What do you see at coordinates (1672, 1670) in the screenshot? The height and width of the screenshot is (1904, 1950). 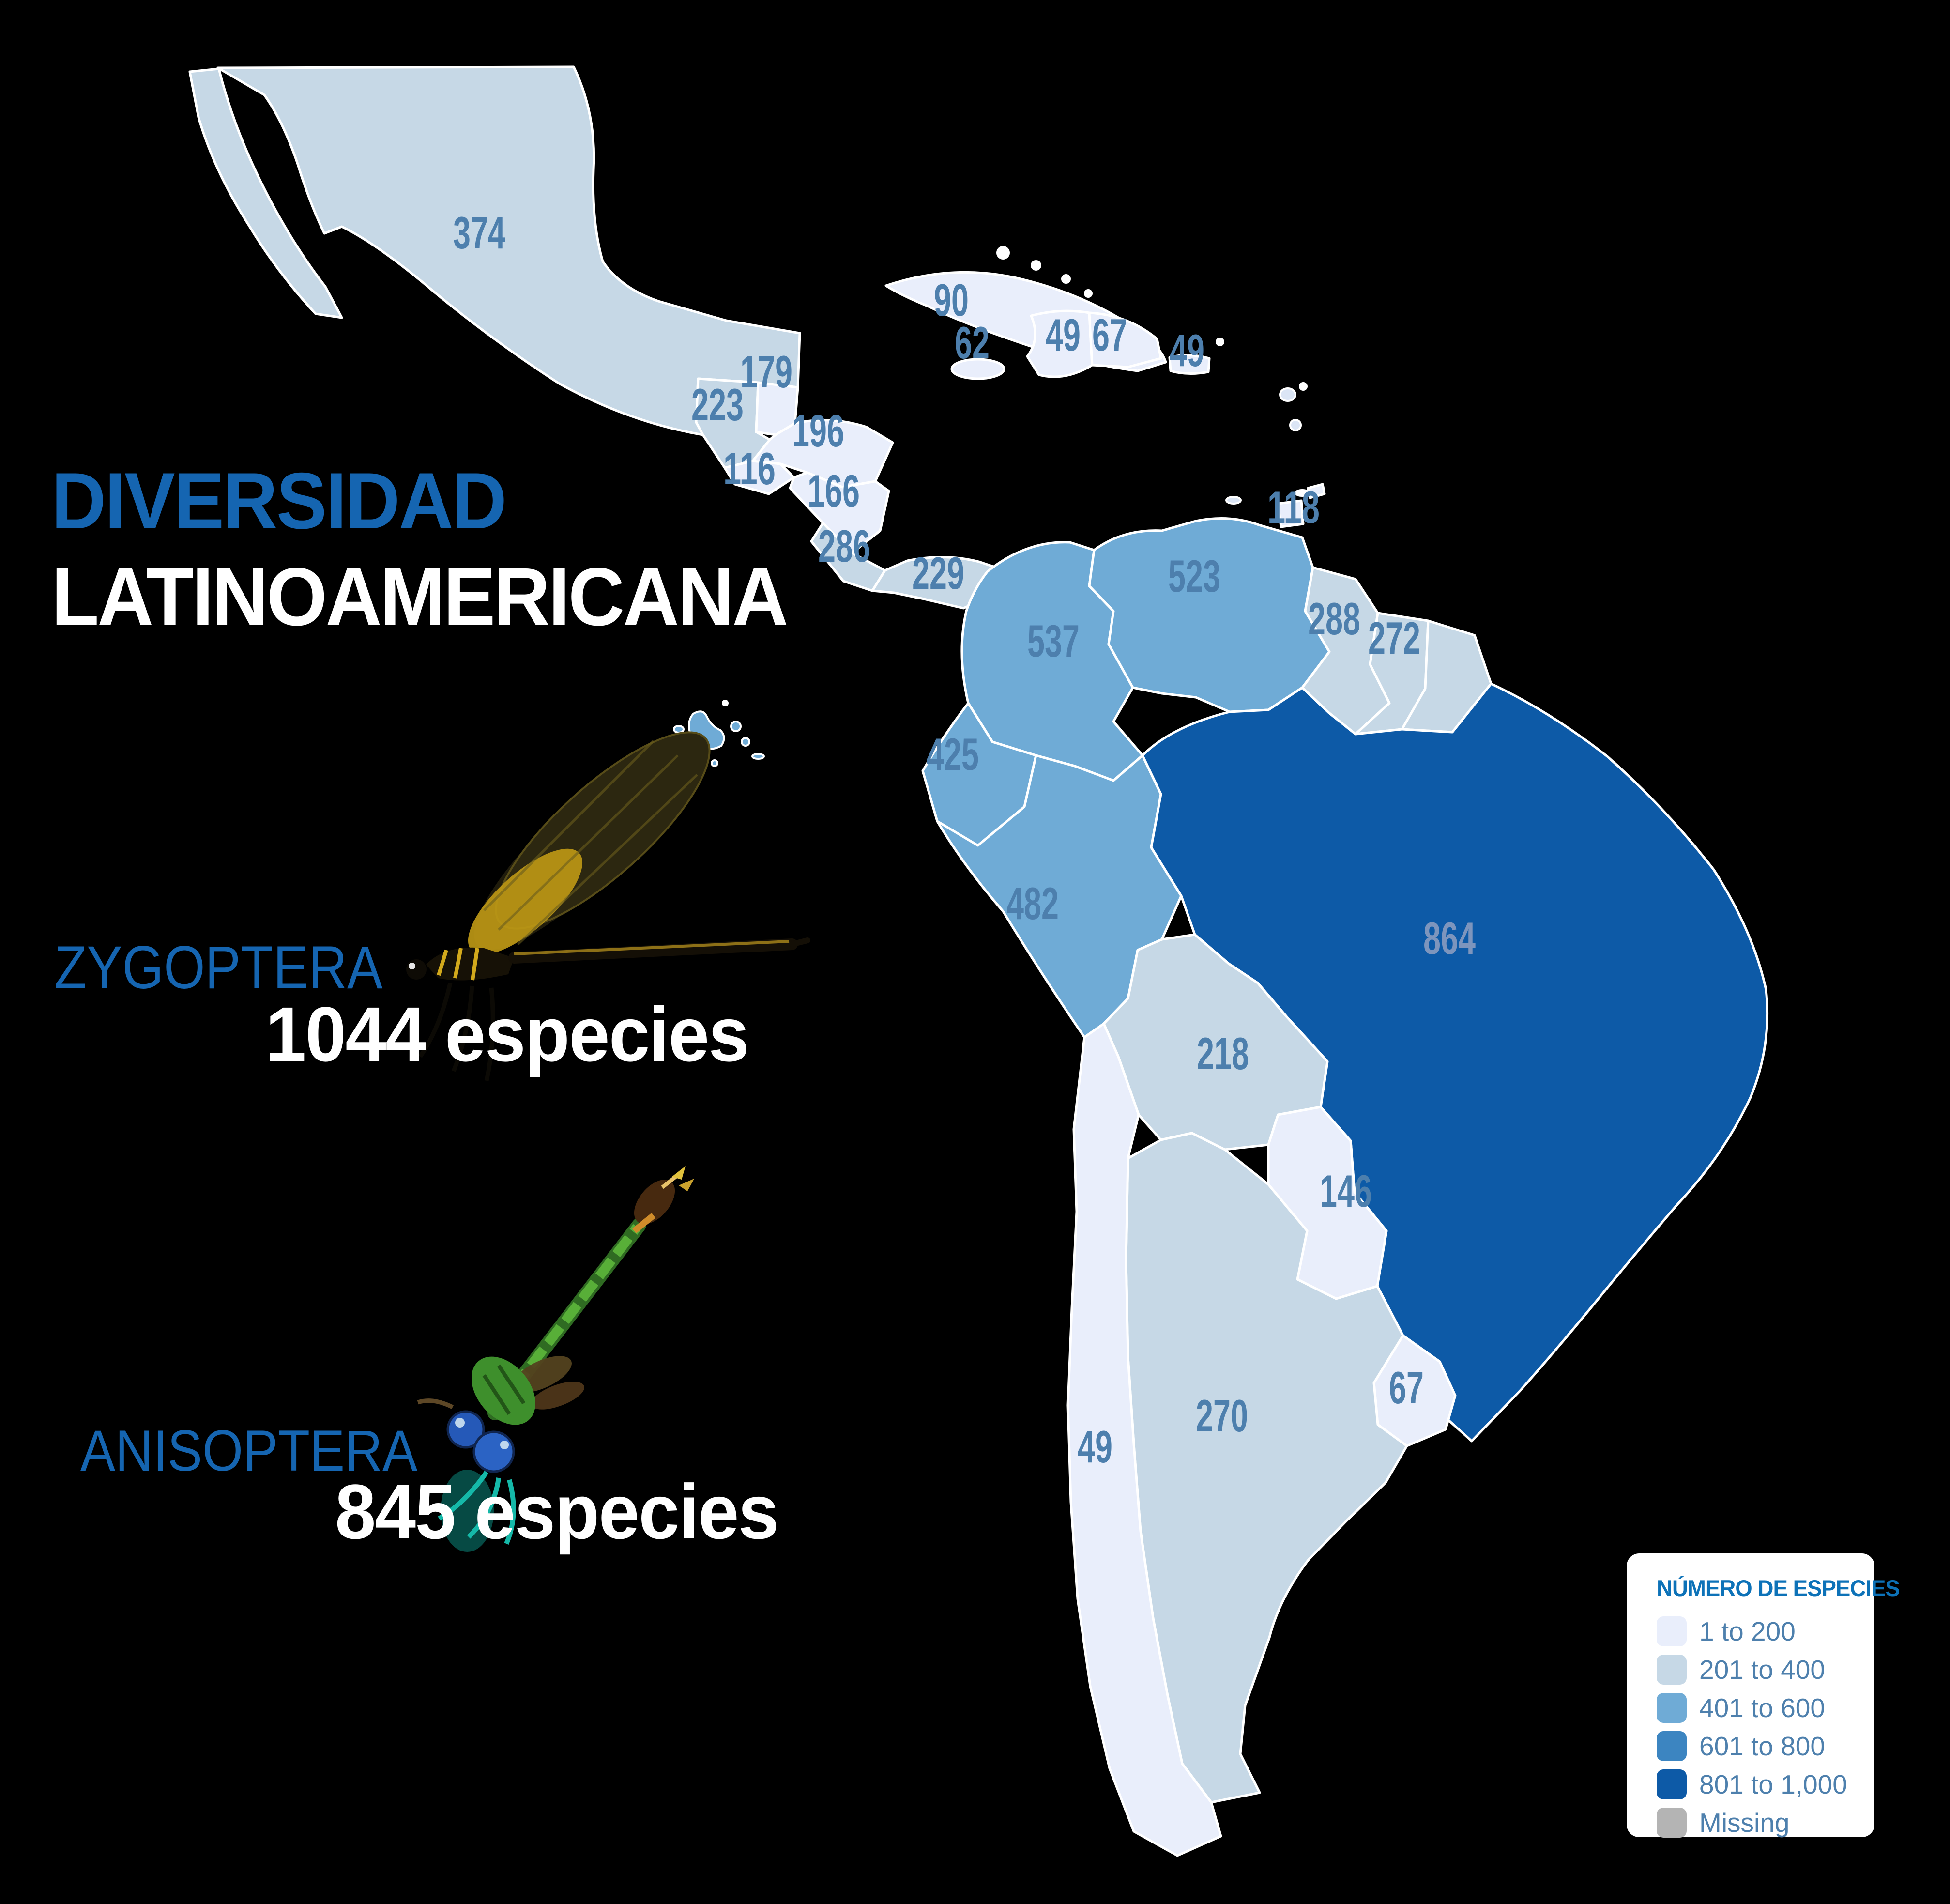 I see `legend-swatch-c2` at bounding box center [1672, 1670].